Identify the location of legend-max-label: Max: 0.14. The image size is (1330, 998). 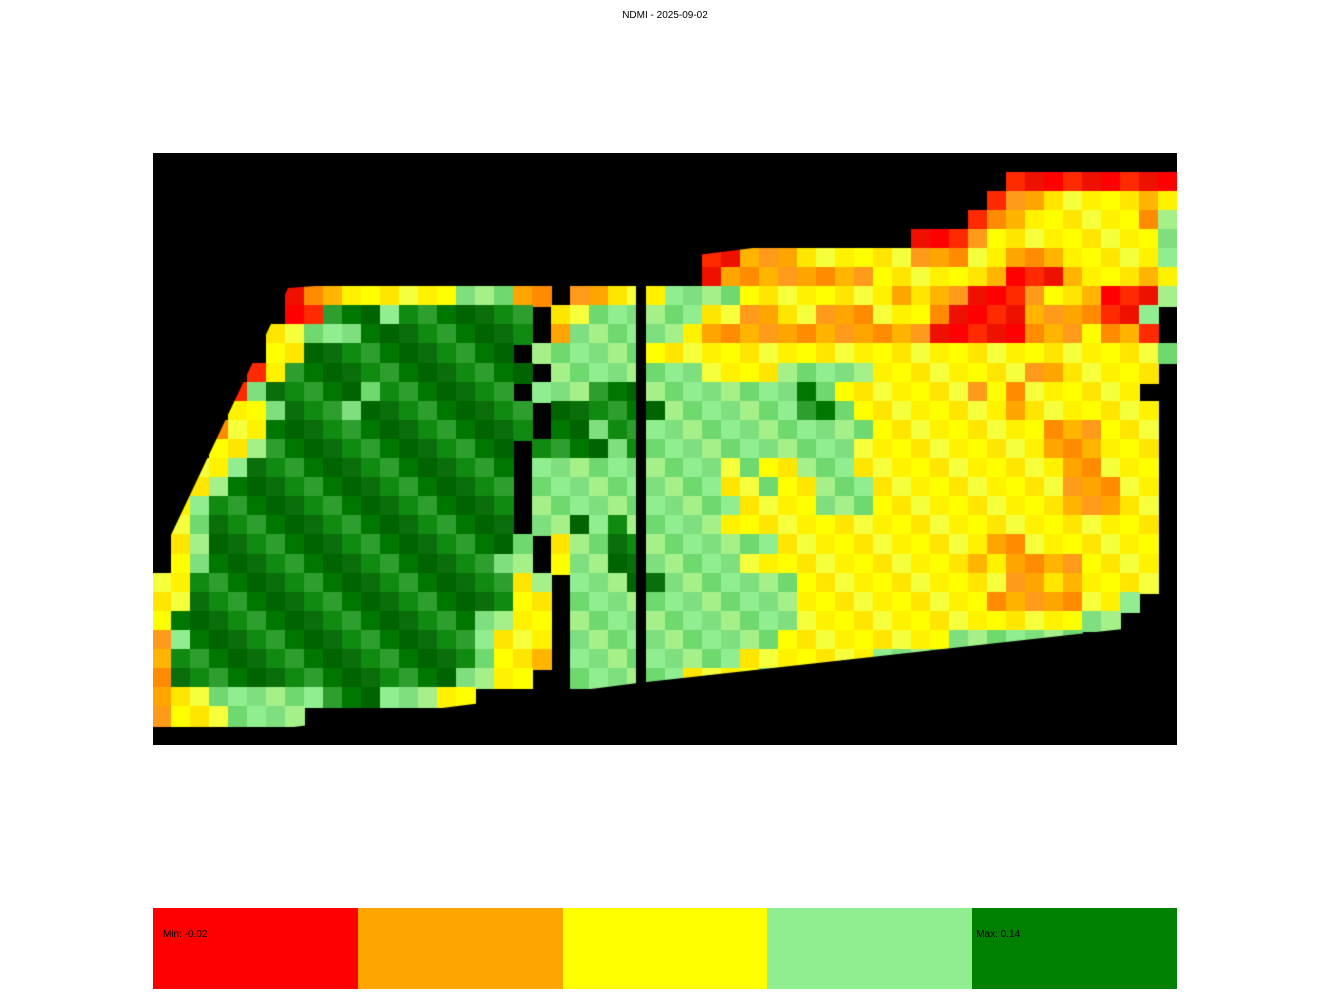
(998, 934).